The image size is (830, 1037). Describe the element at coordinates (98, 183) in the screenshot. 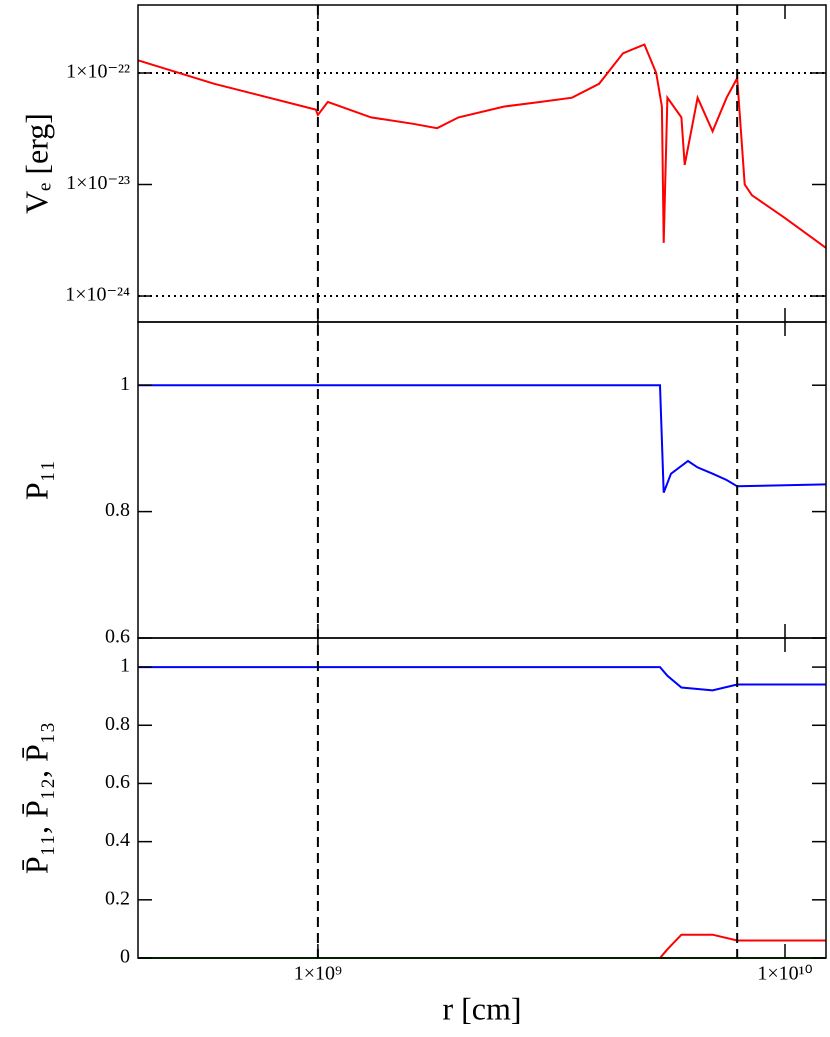

I see `y-tick-label: 1×10⁻²³` at that location.